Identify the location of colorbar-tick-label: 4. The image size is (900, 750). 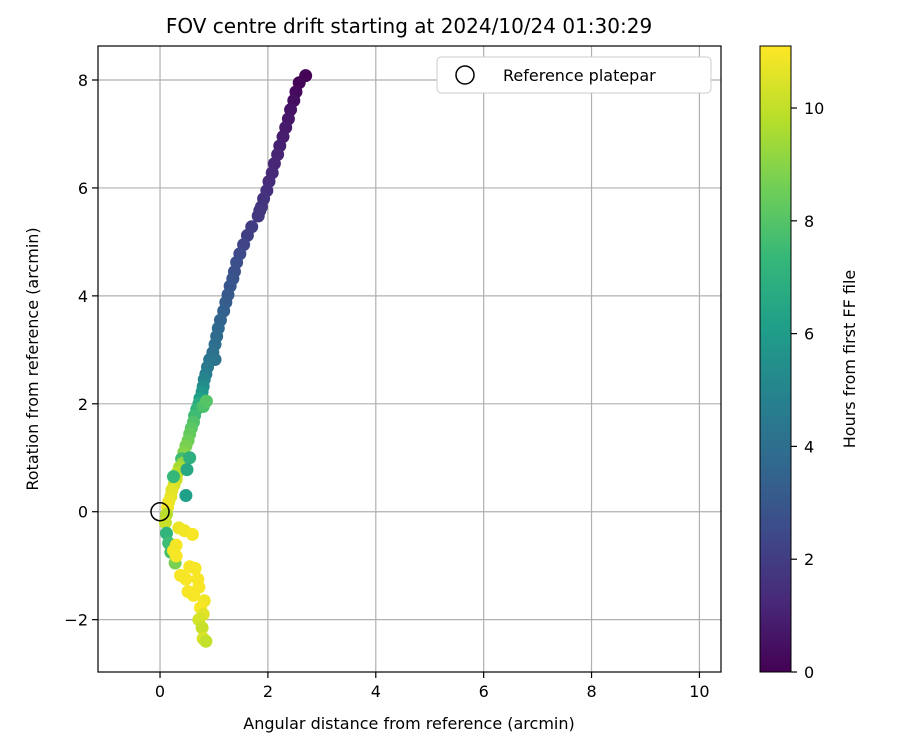
(809, 446).